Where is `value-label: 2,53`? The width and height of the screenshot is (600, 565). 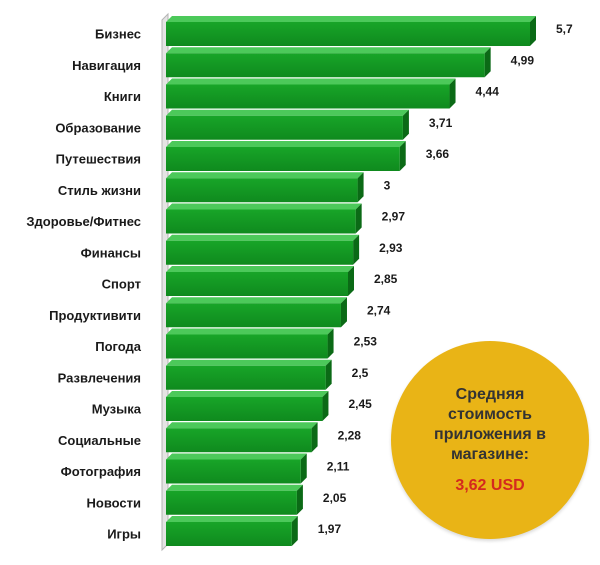 value-label: 2,53 is located at coordinates (366, 342).